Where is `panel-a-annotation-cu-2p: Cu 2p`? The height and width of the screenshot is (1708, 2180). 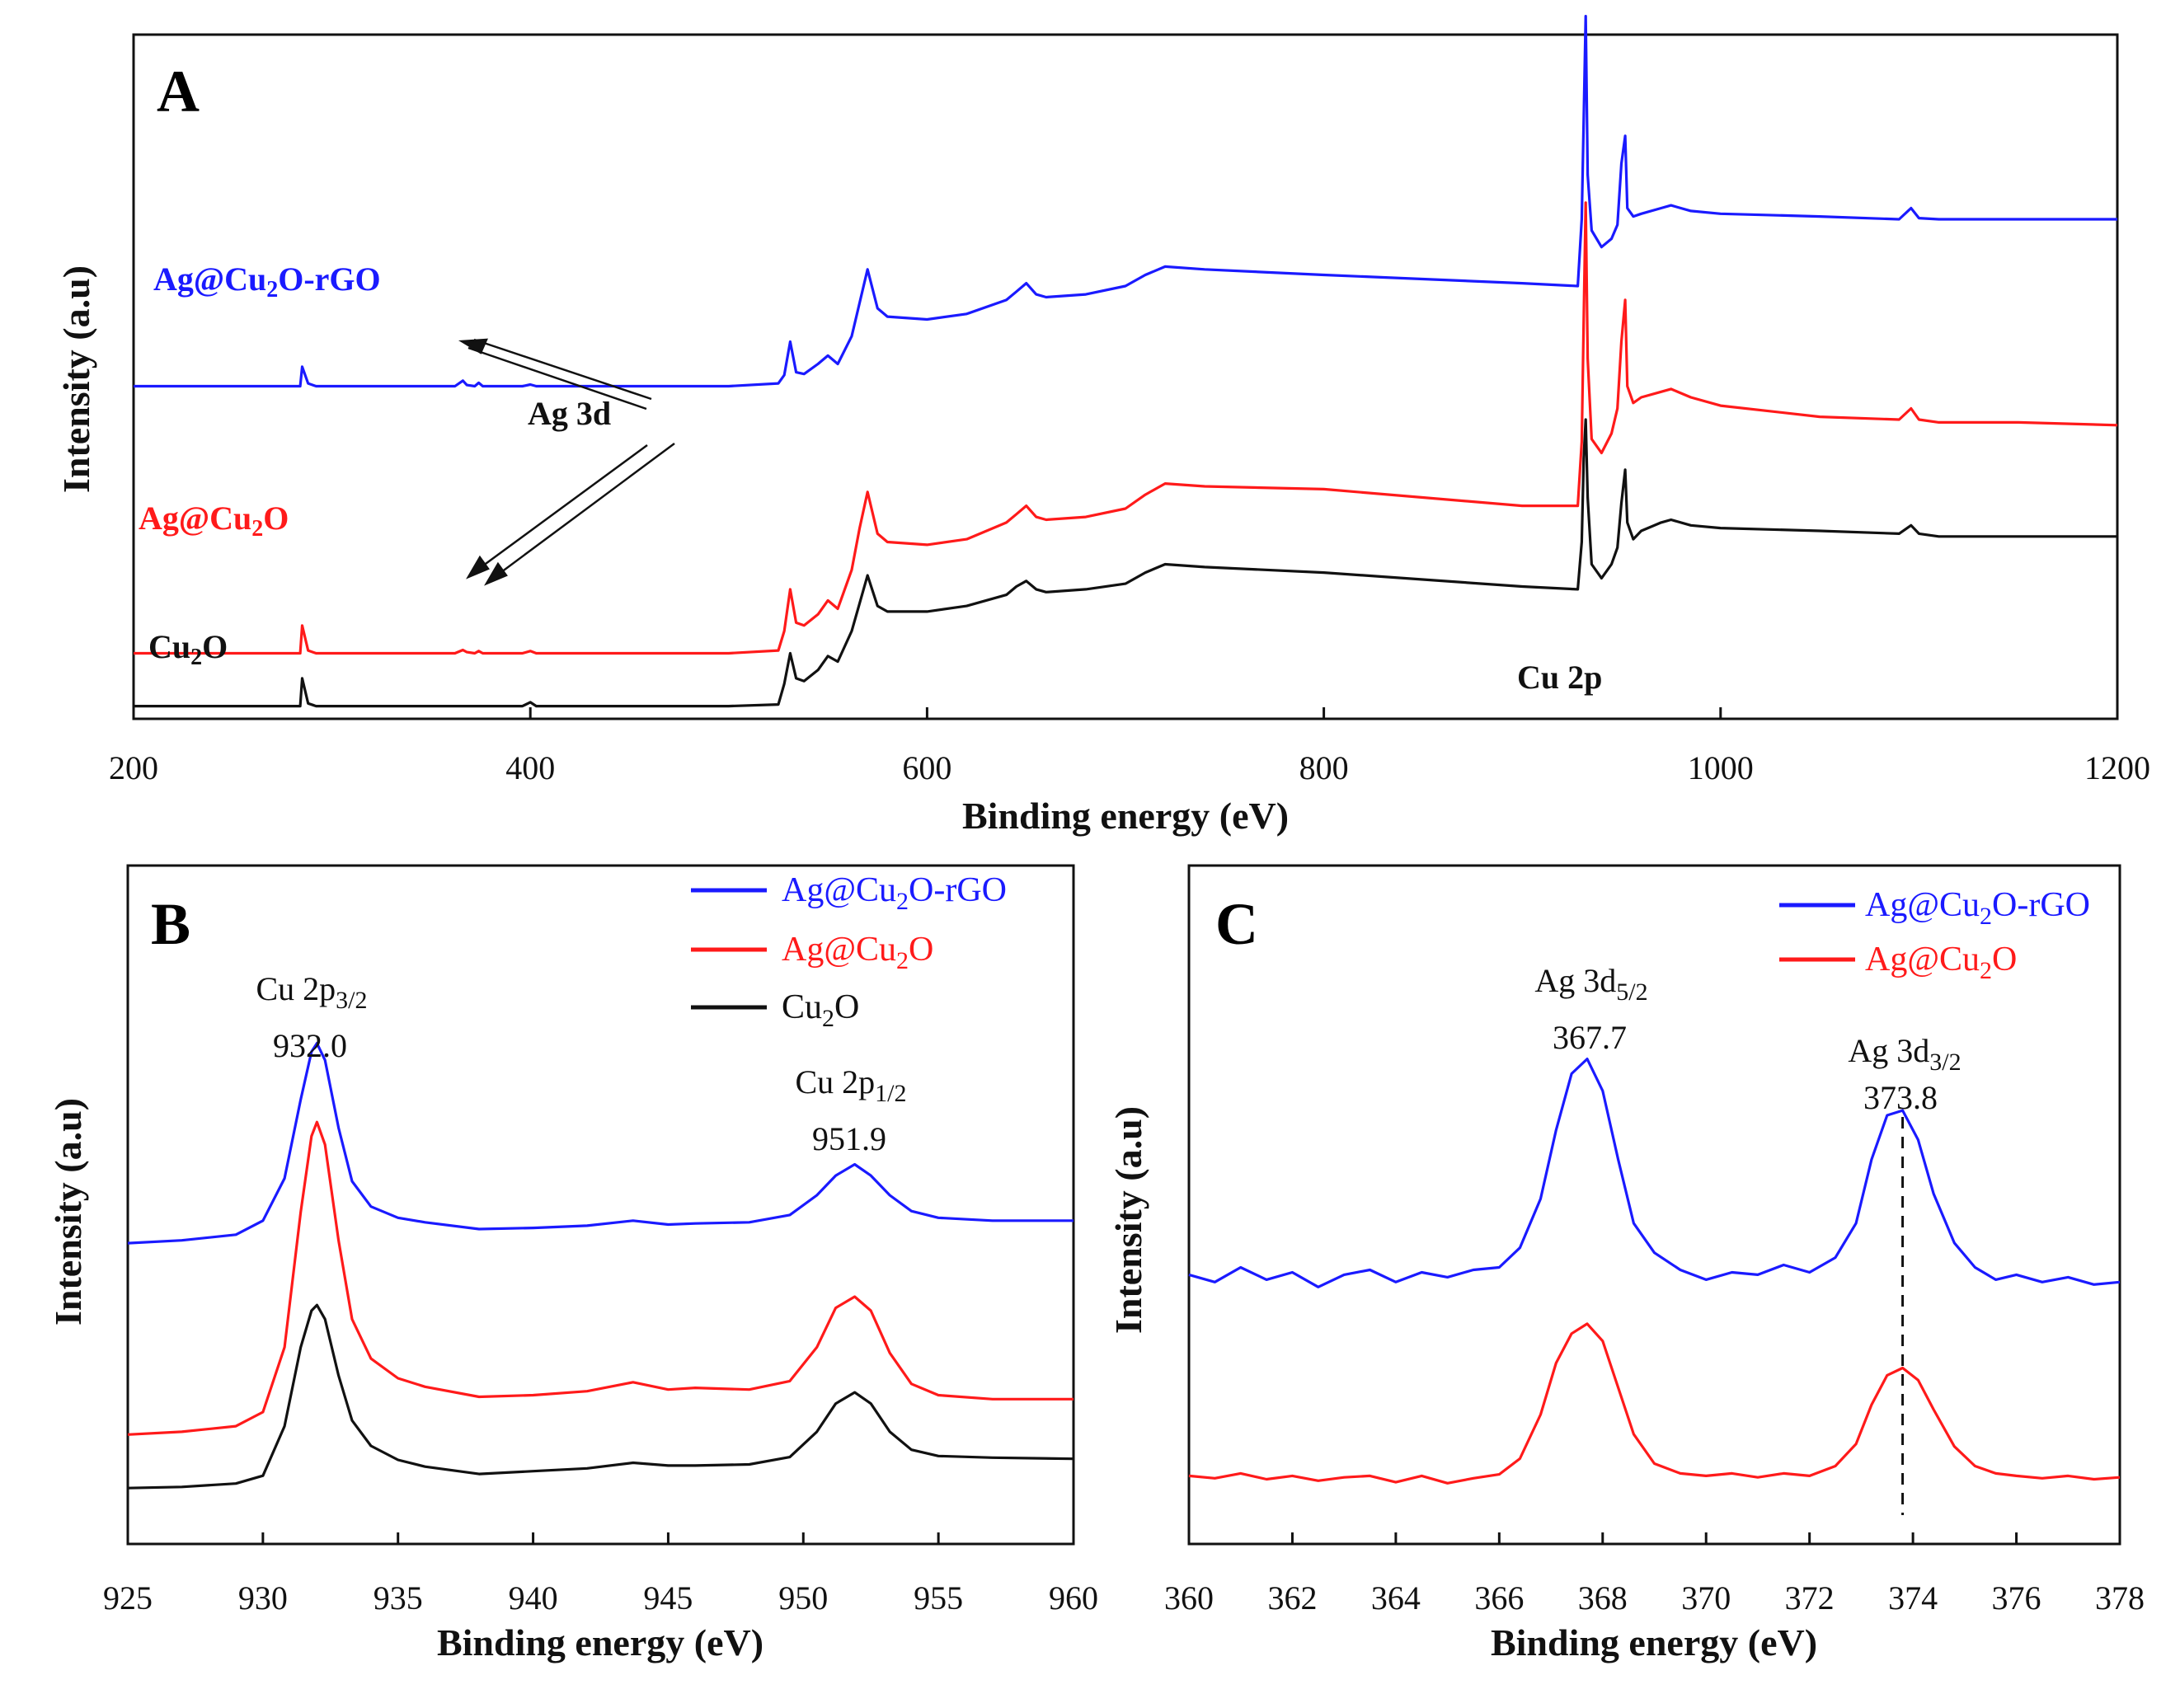 panel-a-annotation-cu-2p: Cu 2p is located at coordinates (1559, 677).